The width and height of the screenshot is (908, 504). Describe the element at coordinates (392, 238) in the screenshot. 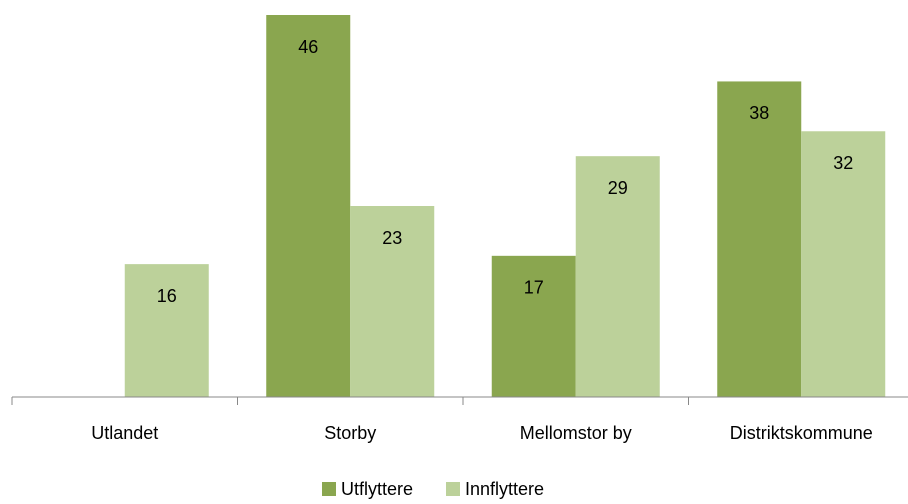

I see `data-label: 23` at that location.